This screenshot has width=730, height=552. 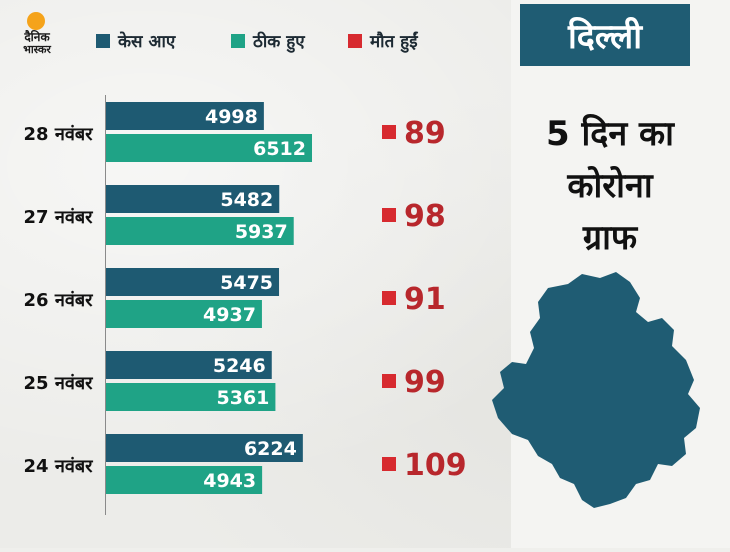 What do you see at coordinates (105, 305) in the screenshot?
I see `category-axis-line` at bounding box center [105, 305].